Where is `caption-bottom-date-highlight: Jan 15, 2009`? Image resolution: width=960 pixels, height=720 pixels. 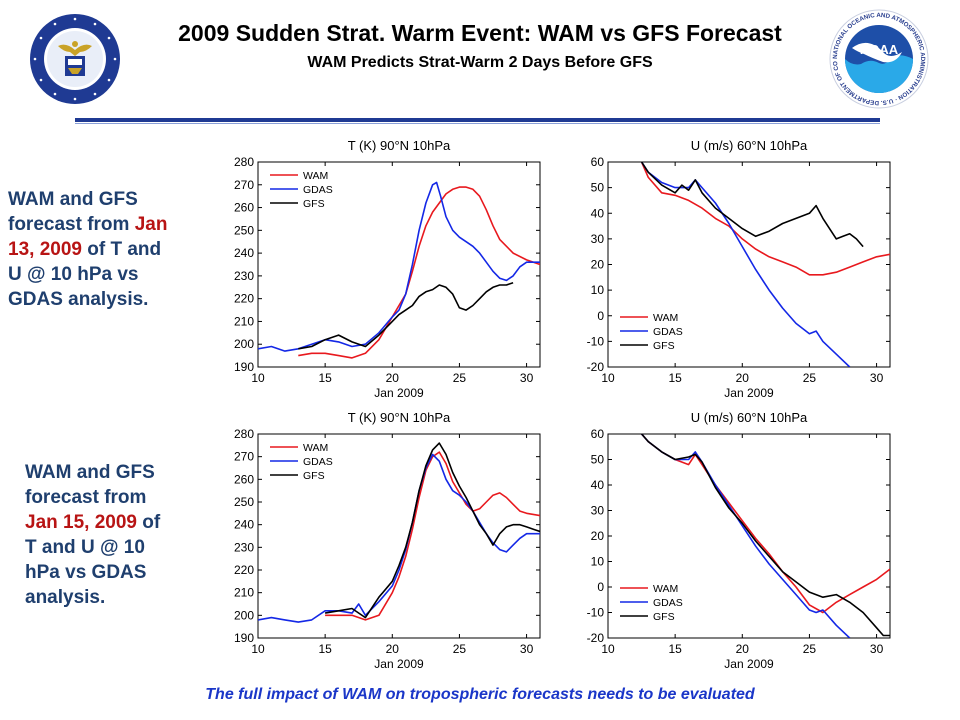 caption-bottom-date-highlight: Jan 15, 2009 is located at coordinates (81, 522).